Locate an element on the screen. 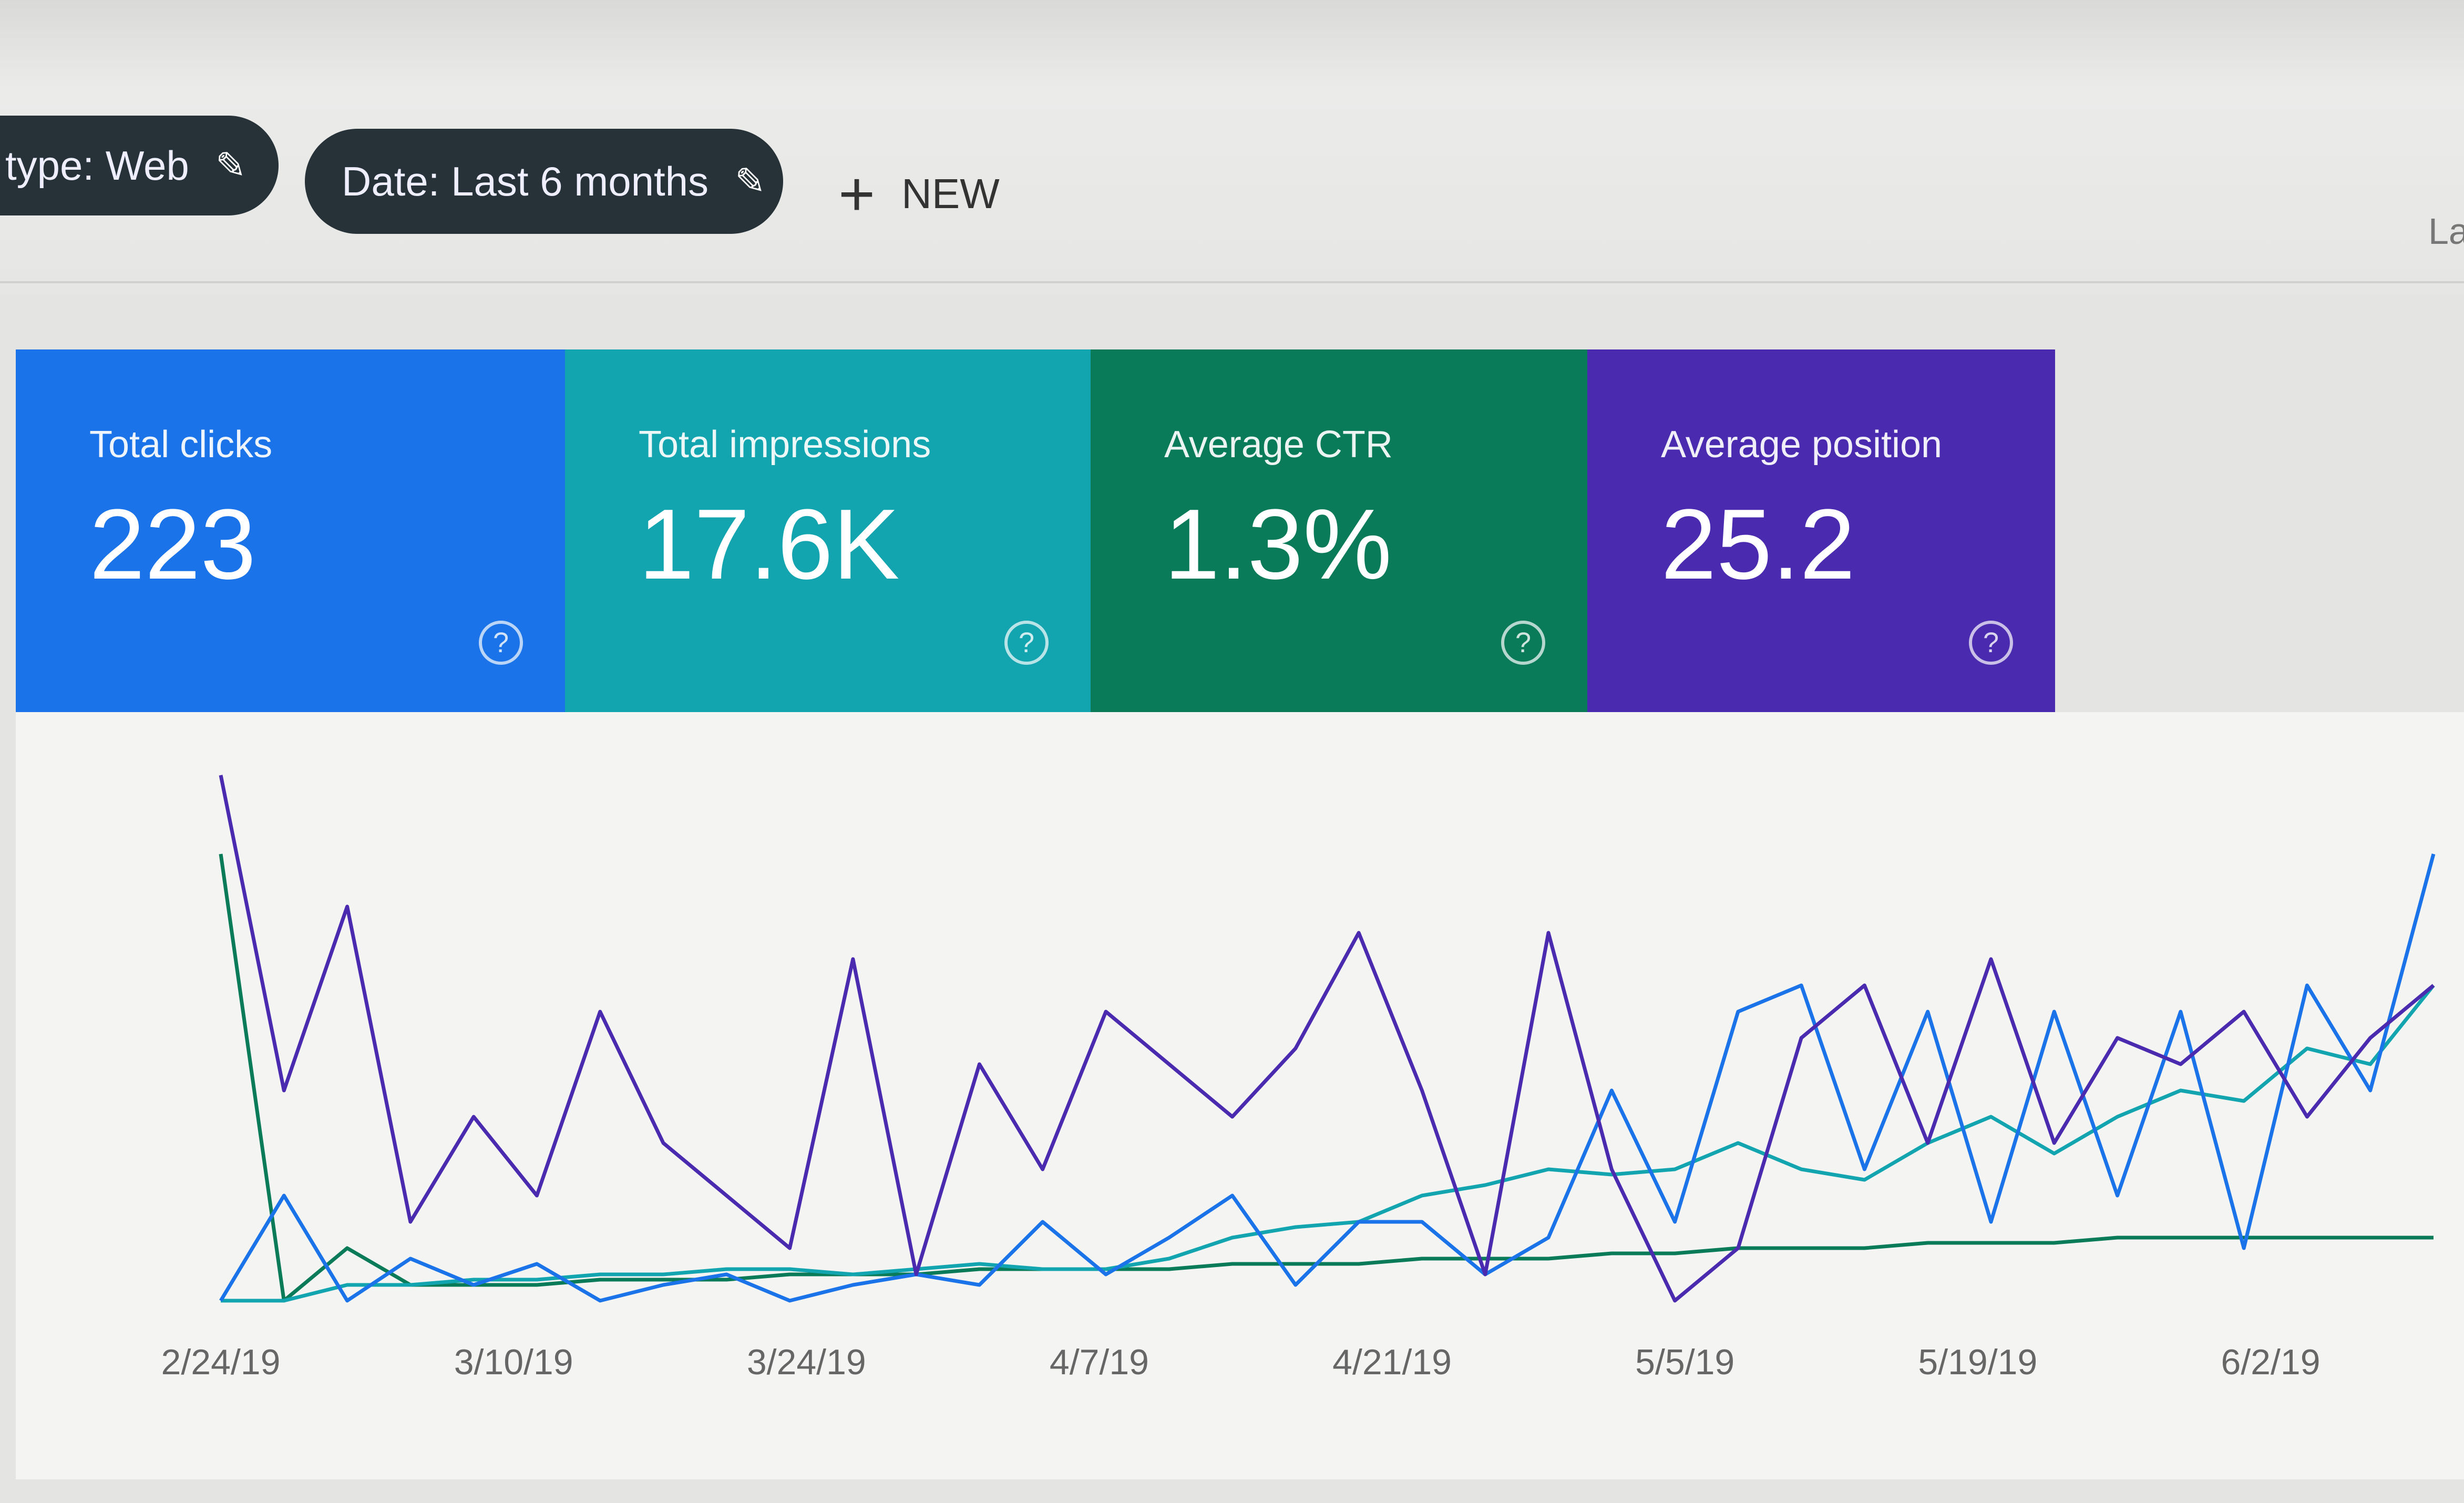  metric-label: Total clicks is located at coordinates (181, 445).